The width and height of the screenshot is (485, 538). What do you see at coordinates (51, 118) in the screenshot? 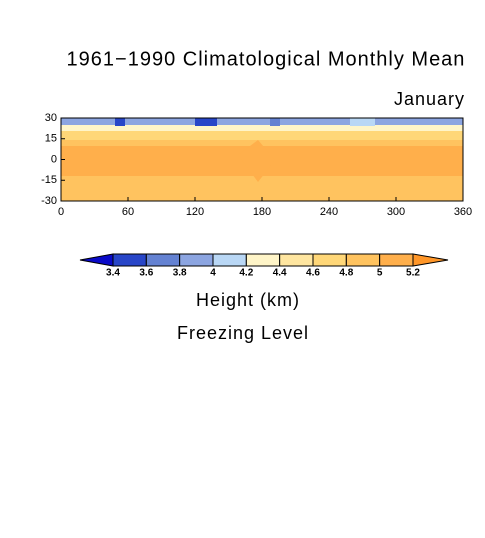
I see `y-tick-label: 30` at bounding box center [51, 118].